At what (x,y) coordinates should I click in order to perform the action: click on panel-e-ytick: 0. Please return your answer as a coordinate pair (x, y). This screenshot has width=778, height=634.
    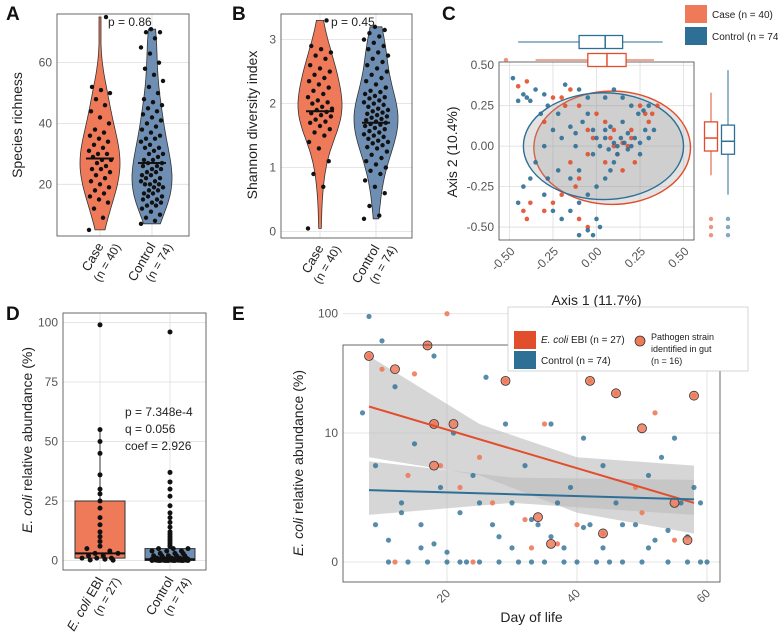
    Looking at the image, I should click on (334, 562).